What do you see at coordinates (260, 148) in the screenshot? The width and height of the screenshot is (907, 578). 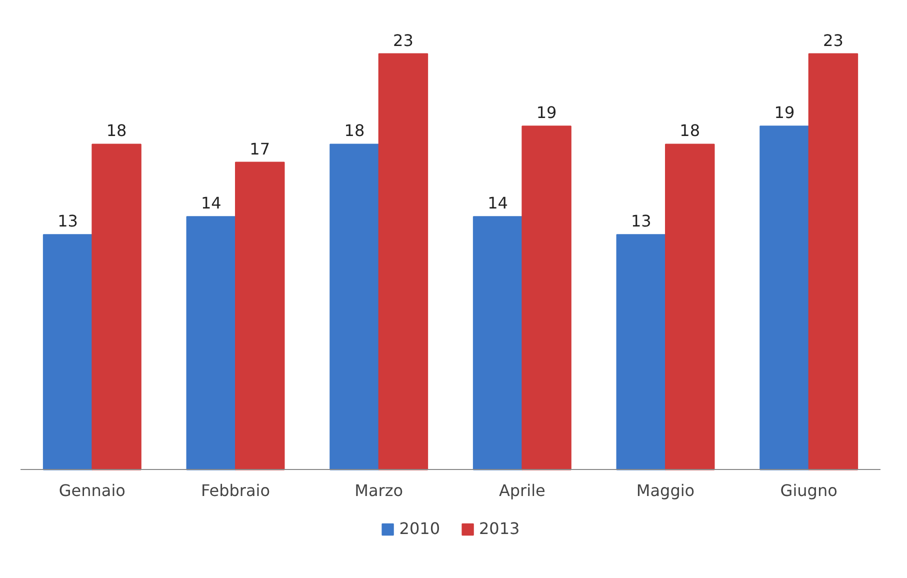 I see `data-label: 17` at bounding box center [260, 148].